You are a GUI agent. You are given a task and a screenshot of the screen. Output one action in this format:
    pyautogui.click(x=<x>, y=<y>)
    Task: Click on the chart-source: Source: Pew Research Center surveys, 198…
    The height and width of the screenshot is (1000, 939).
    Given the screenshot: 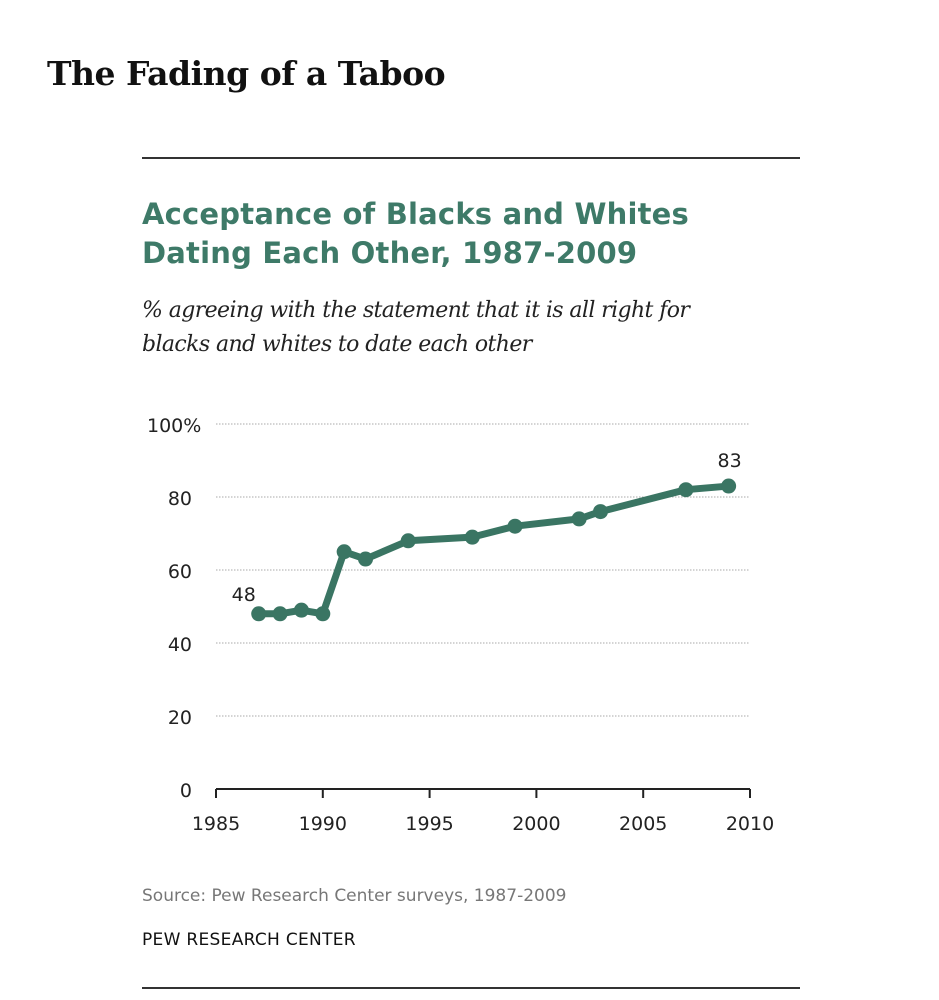 What is the action you would take?
    pyautogui.click(x=354, y=896)
    